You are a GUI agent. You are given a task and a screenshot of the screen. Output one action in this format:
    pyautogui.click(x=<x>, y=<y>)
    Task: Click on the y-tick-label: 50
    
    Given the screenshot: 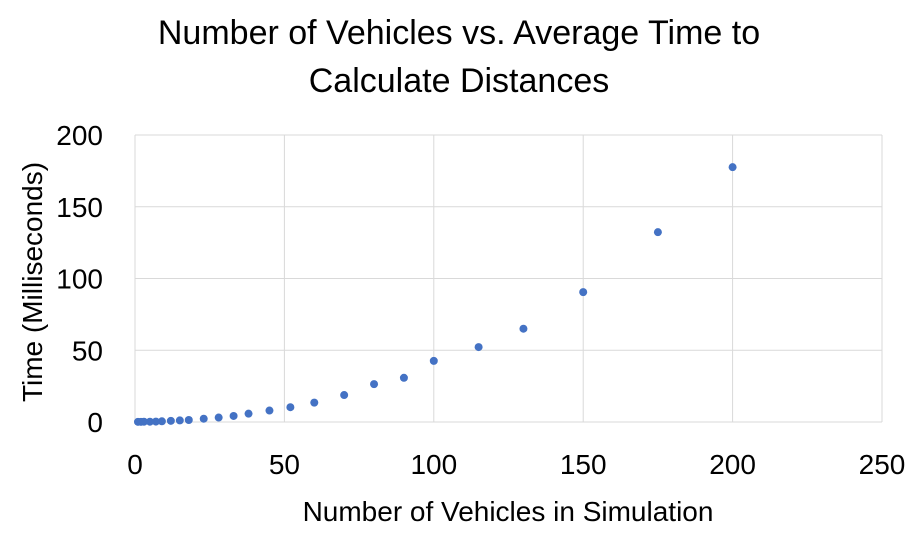 What is the action you would take?
    pyautogui.click(x=87, y=350)
    